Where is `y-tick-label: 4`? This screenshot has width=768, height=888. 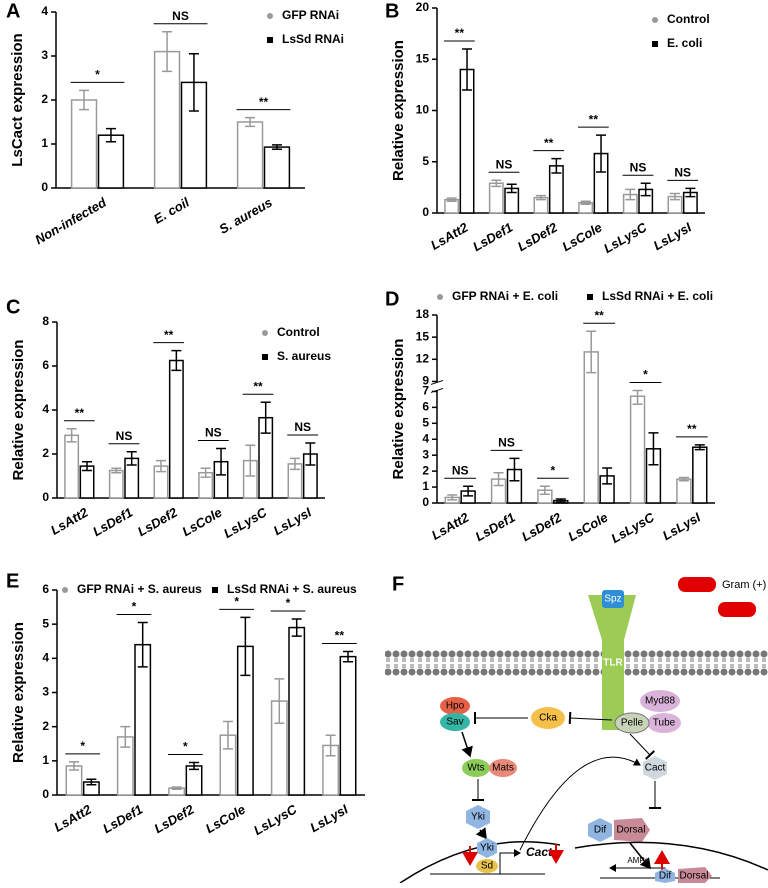
y-tick-label: 4 is located at coordinates (45, 658).